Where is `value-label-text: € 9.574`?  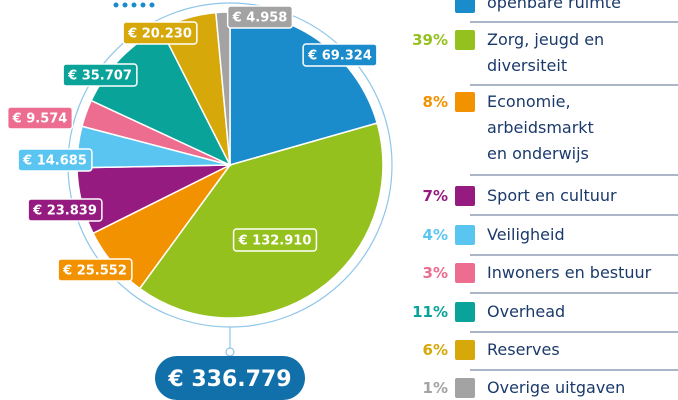
value-label-text: € 9.574 is located at coordinates (40, 119).